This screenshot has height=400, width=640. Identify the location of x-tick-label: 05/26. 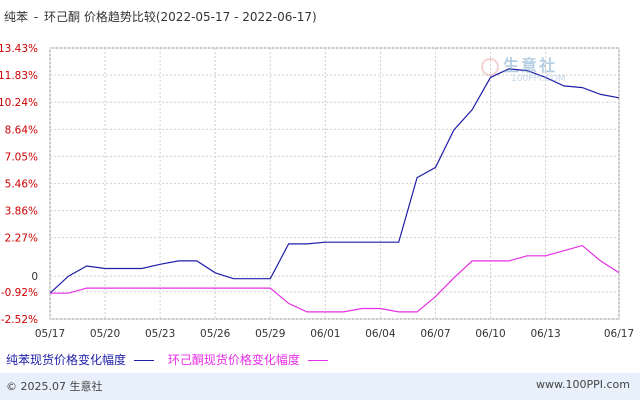
(215, 334).